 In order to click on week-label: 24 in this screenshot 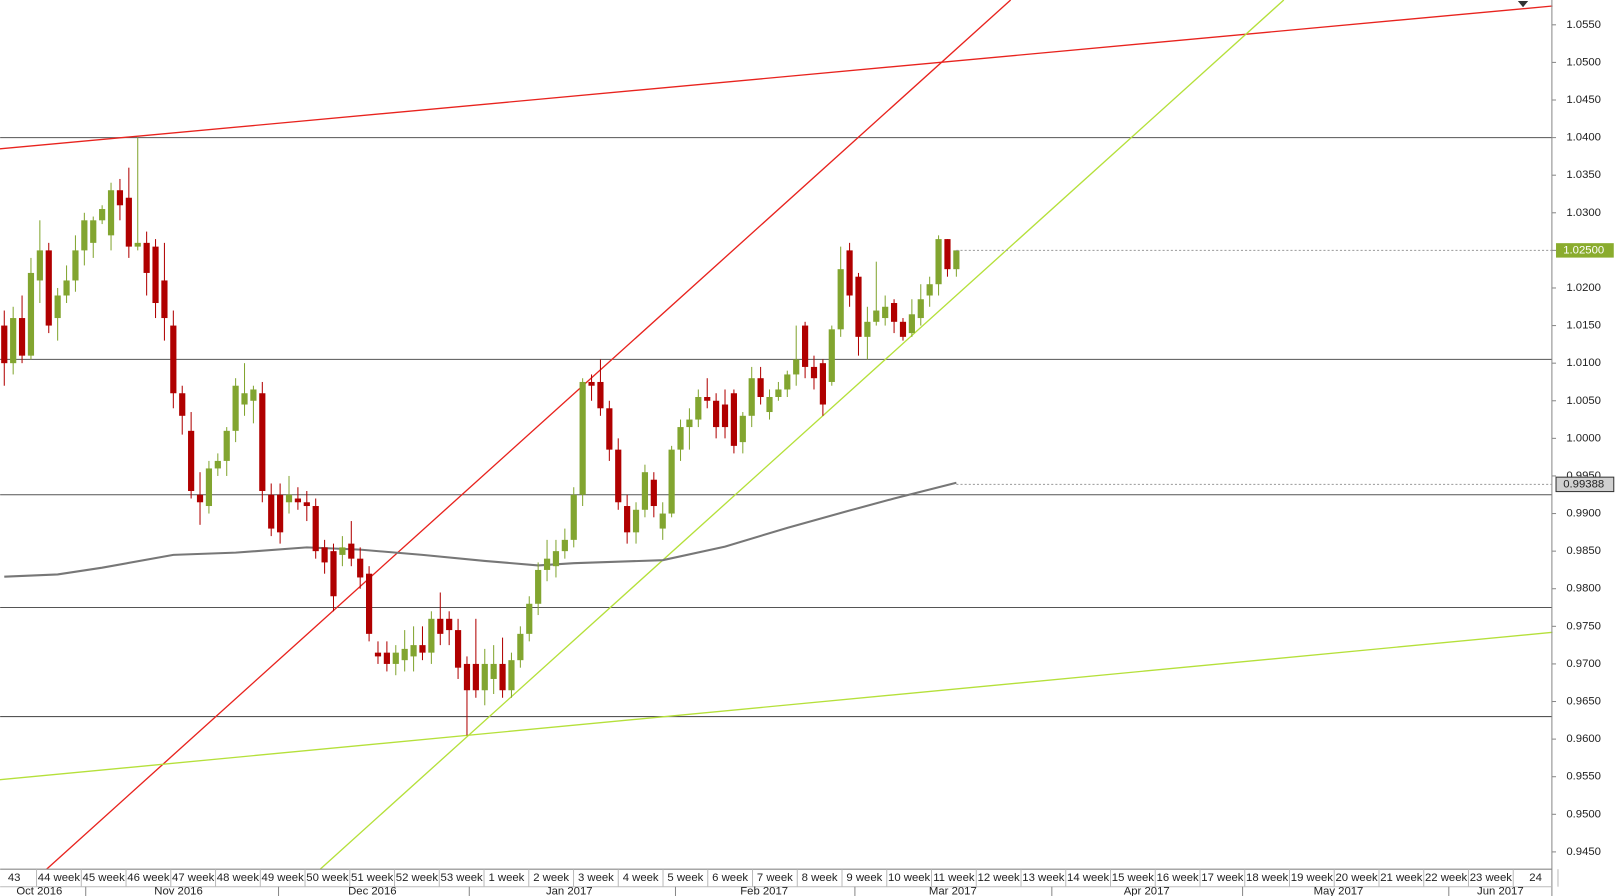, I will do `click(1535, 878)`.